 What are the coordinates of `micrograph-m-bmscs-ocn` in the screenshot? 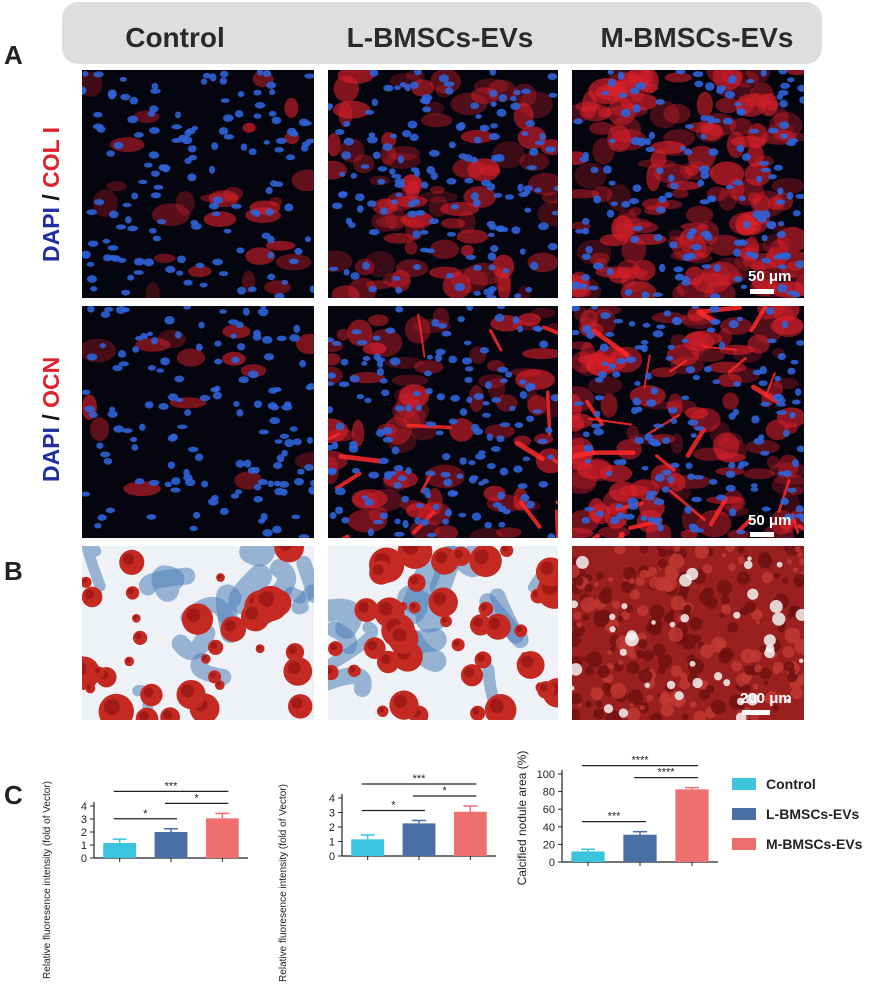 It's located at (688, 422).